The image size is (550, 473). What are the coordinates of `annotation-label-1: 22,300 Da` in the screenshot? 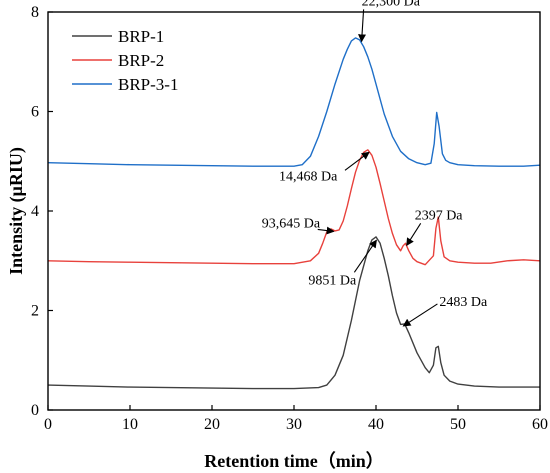 It's located at (391, 4).